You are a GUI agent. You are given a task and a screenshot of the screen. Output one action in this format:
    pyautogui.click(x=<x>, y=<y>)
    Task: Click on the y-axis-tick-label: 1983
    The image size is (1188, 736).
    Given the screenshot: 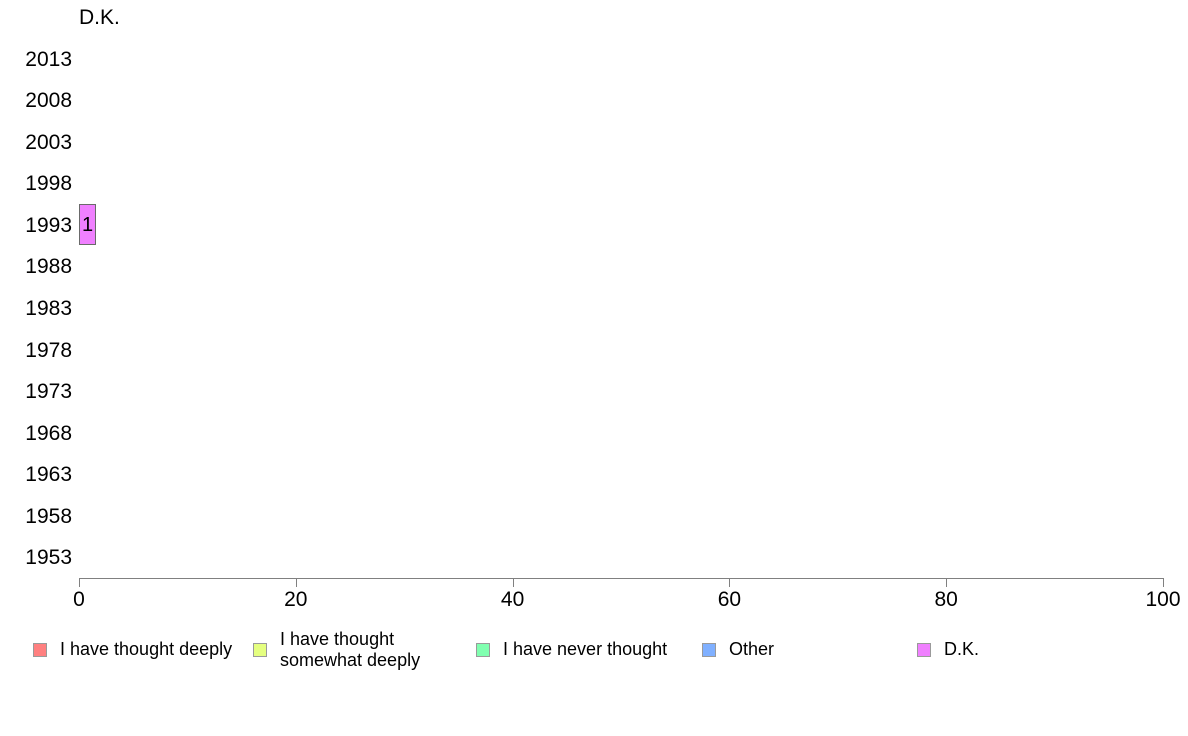 What is the action you would take?
    pyautogui.click(x=48, y=308)
    